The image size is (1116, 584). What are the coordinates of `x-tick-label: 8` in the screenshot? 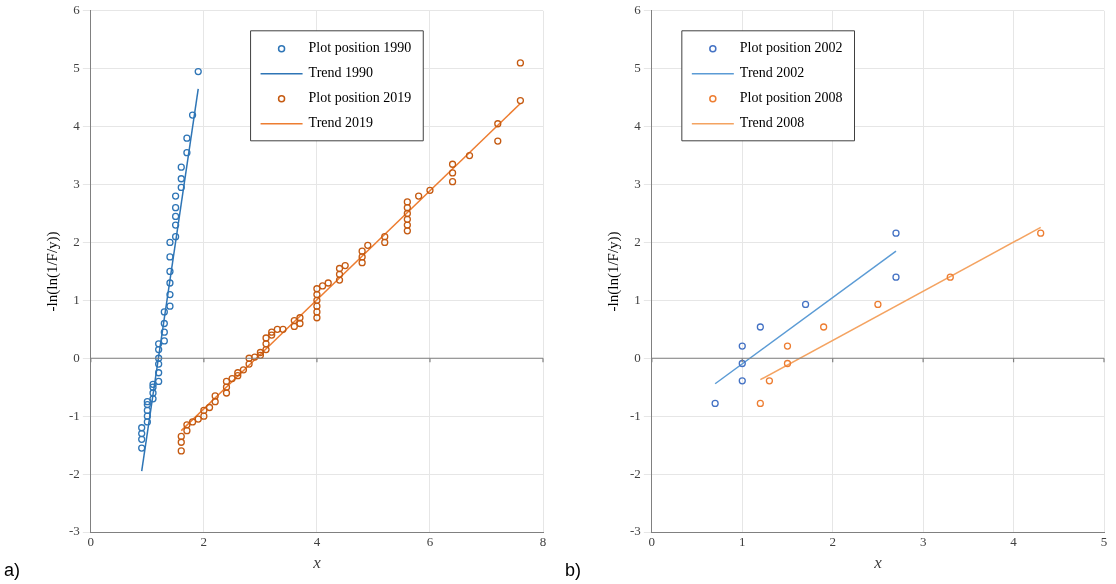 It's located at (543, 542).